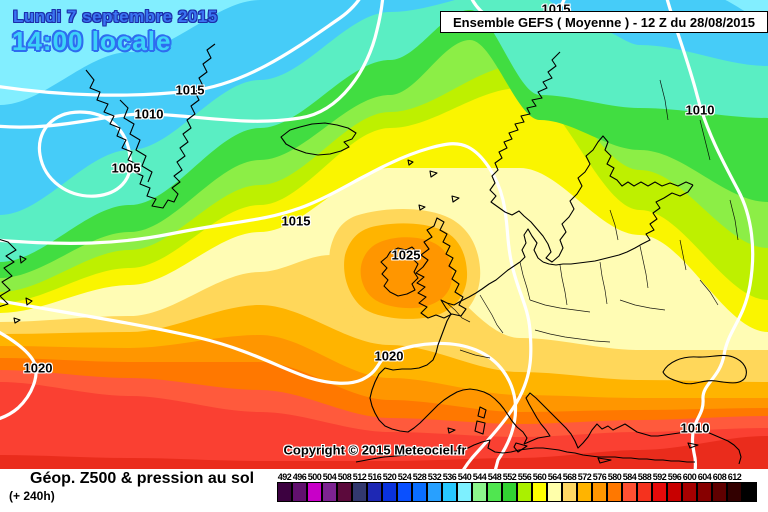 Image resolution: width=768 pixels, height=512 pixels. What do you see at coordinates (419, 477) in the screenshot?
I see `scale-value: 528` at bounding box center [419, 477].